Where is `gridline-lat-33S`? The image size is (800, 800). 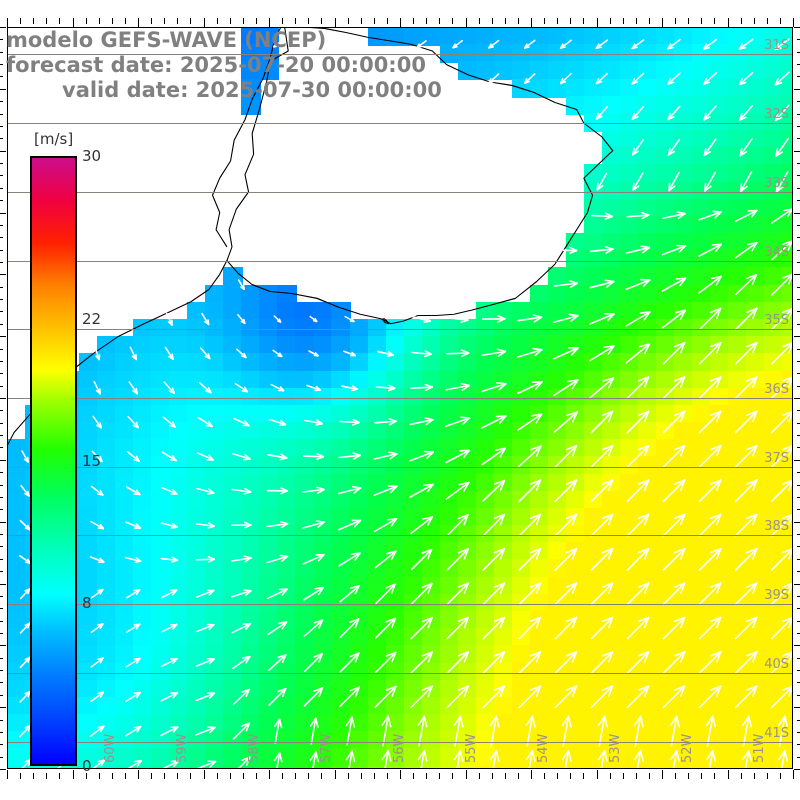 gridline-lat-33S is located at coordinates (400, 192).